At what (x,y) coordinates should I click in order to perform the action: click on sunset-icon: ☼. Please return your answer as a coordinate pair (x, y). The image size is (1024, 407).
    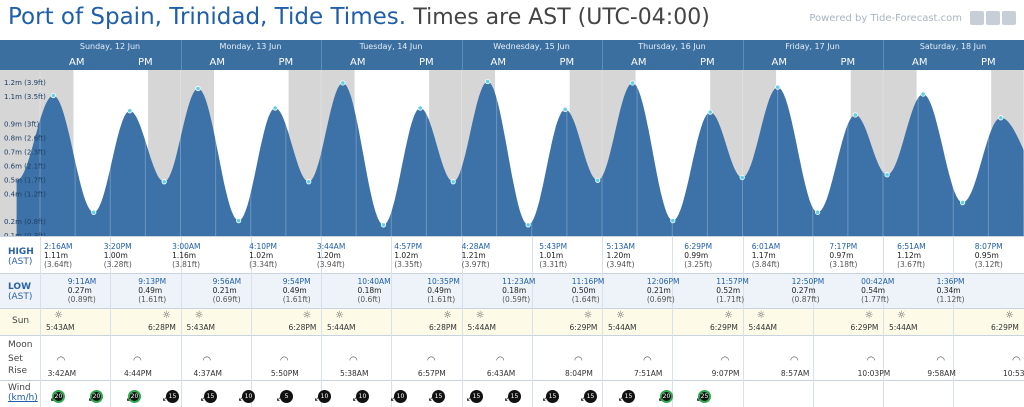
    Looking at the image, I should click on (588, 315).